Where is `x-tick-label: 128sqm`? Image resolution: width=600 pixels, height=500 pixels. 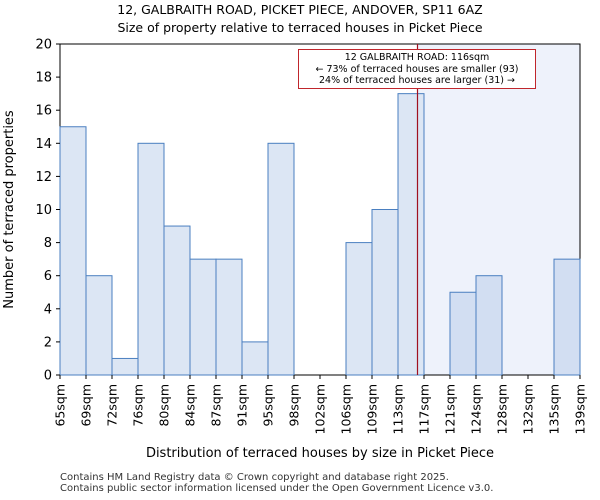 x-tick-label: 128sqm is located at coordinates (502, 409).